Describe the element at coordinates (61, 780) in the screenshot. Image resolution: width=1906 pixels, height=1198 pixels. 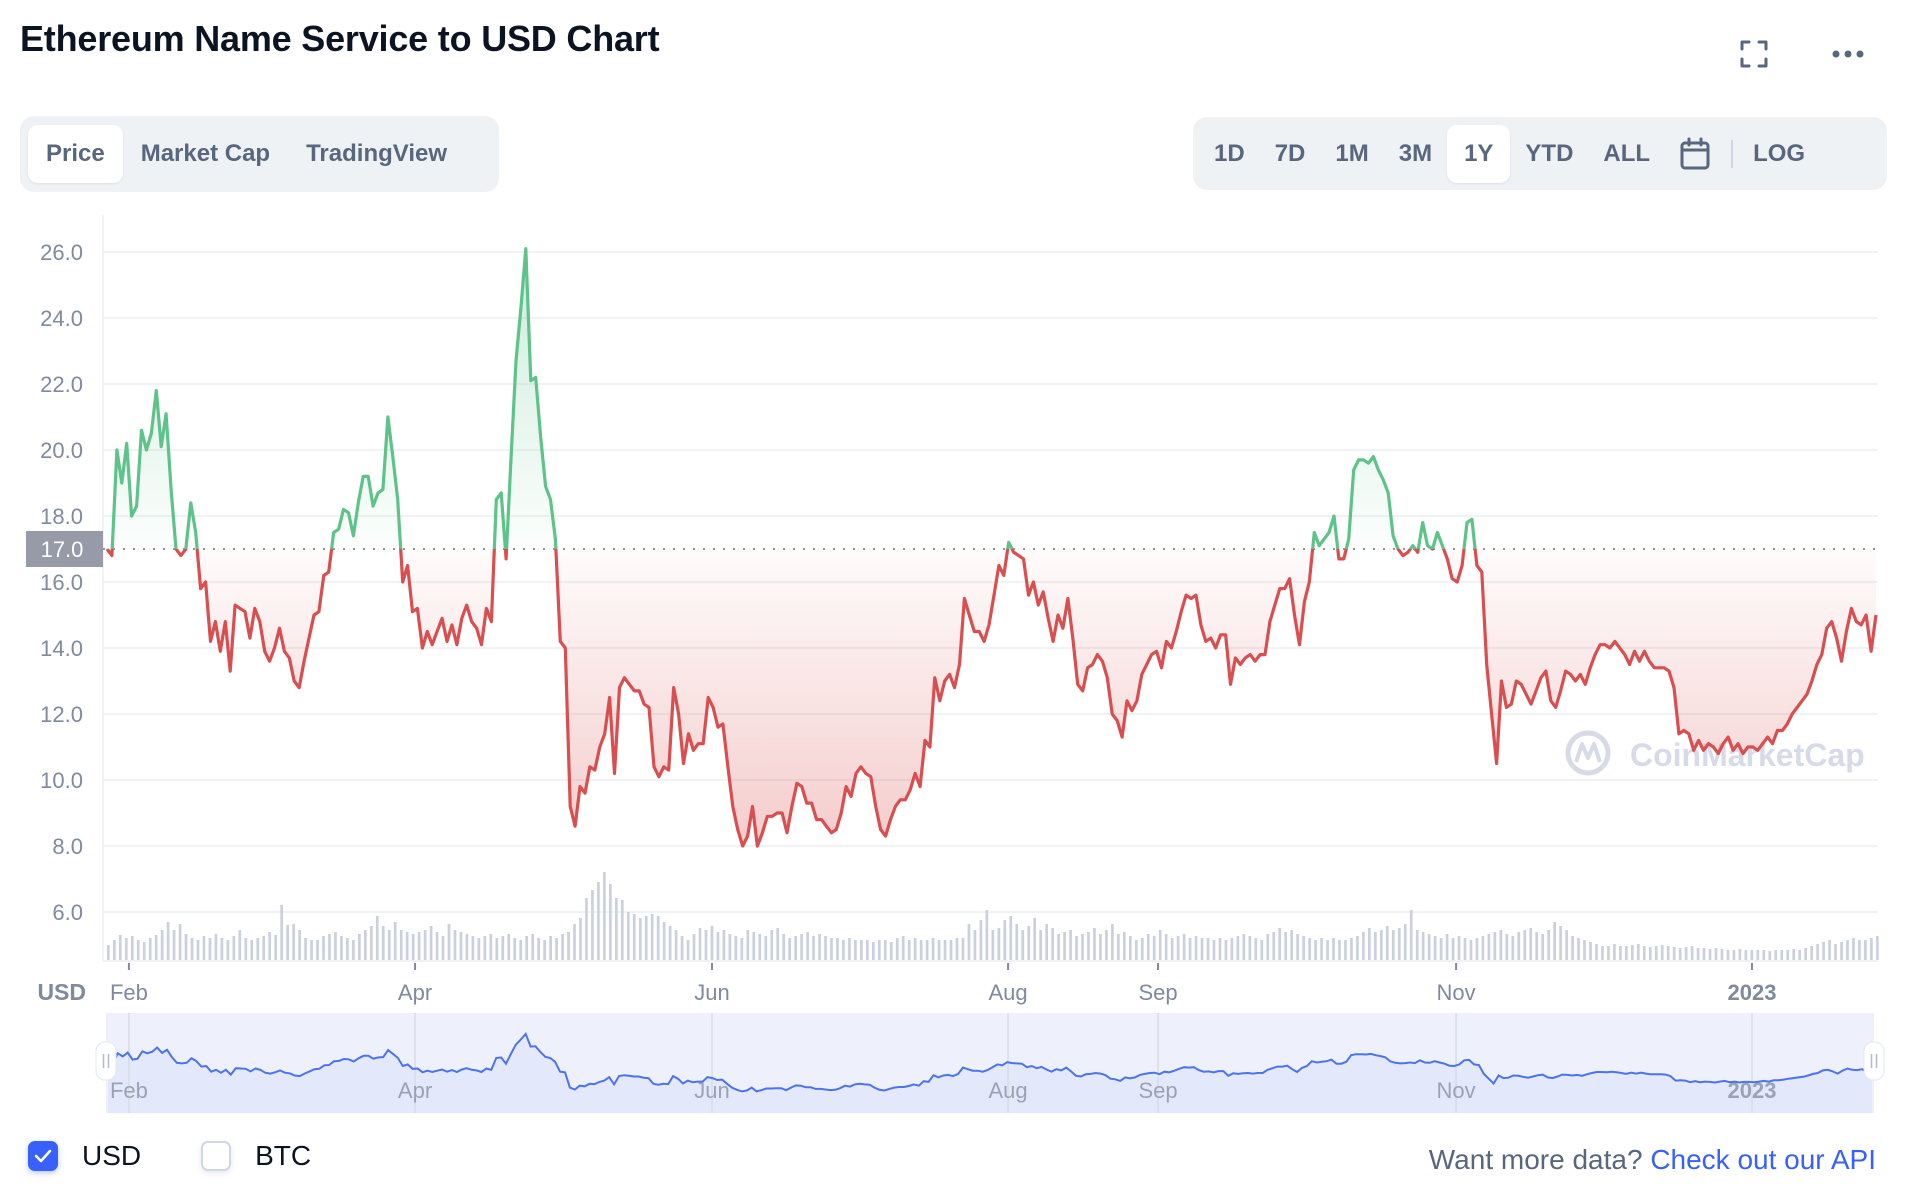
I see `svg-text: 10.0` at that location.